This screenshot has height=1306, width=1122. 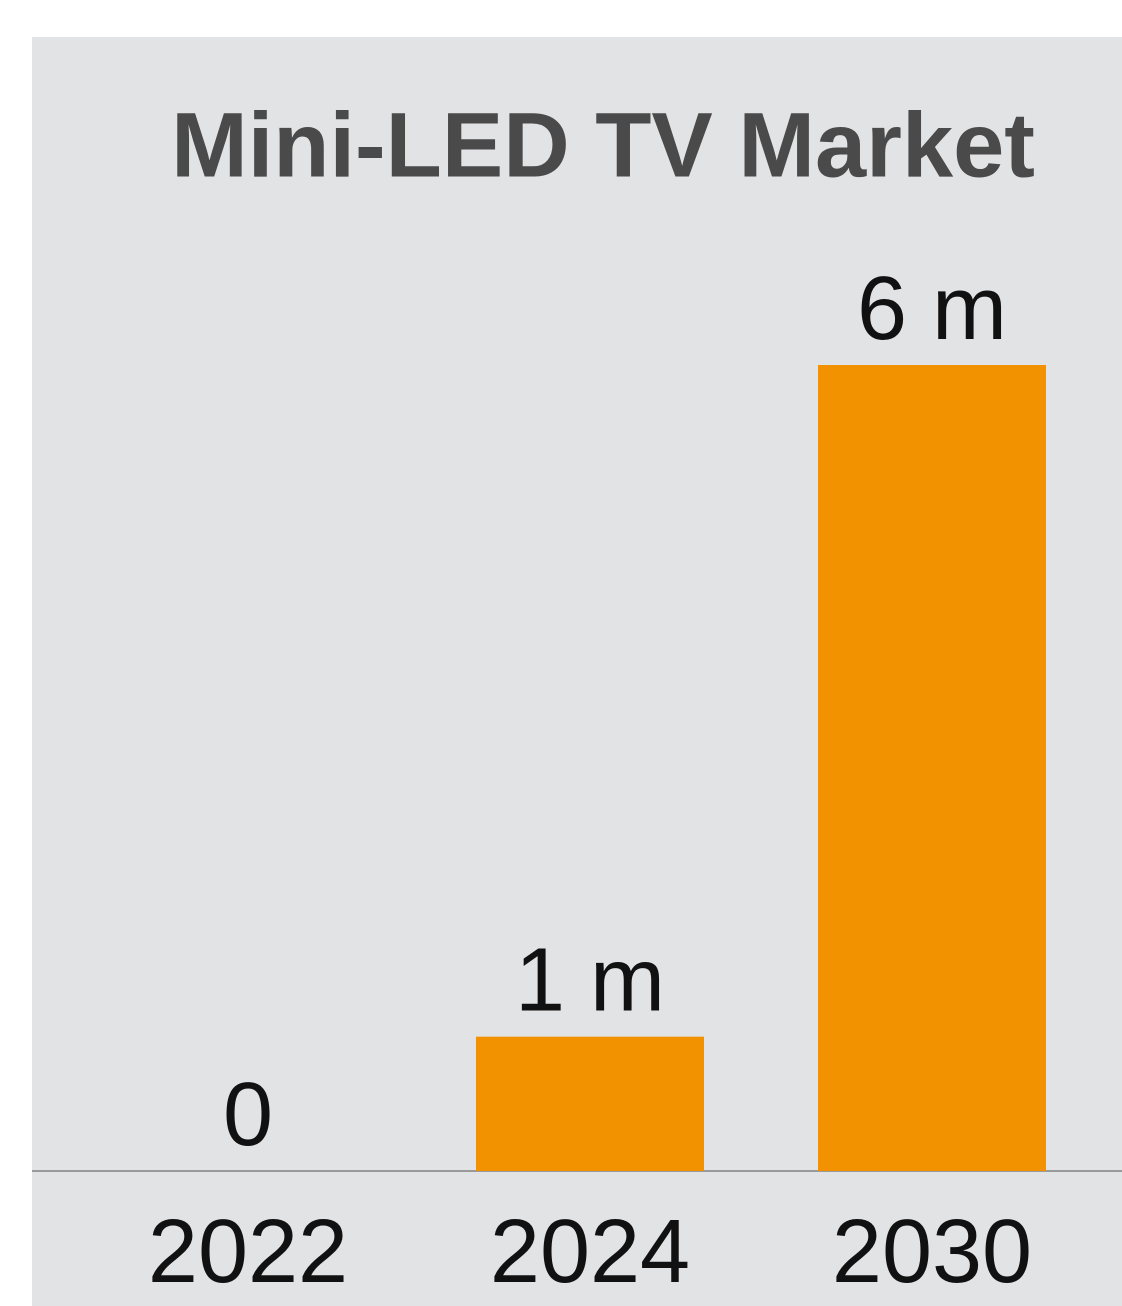 What do you see at coordinates (248, 1115) in the screenshot?
I see `value-label: 0` at bounding box center [248, 1115].